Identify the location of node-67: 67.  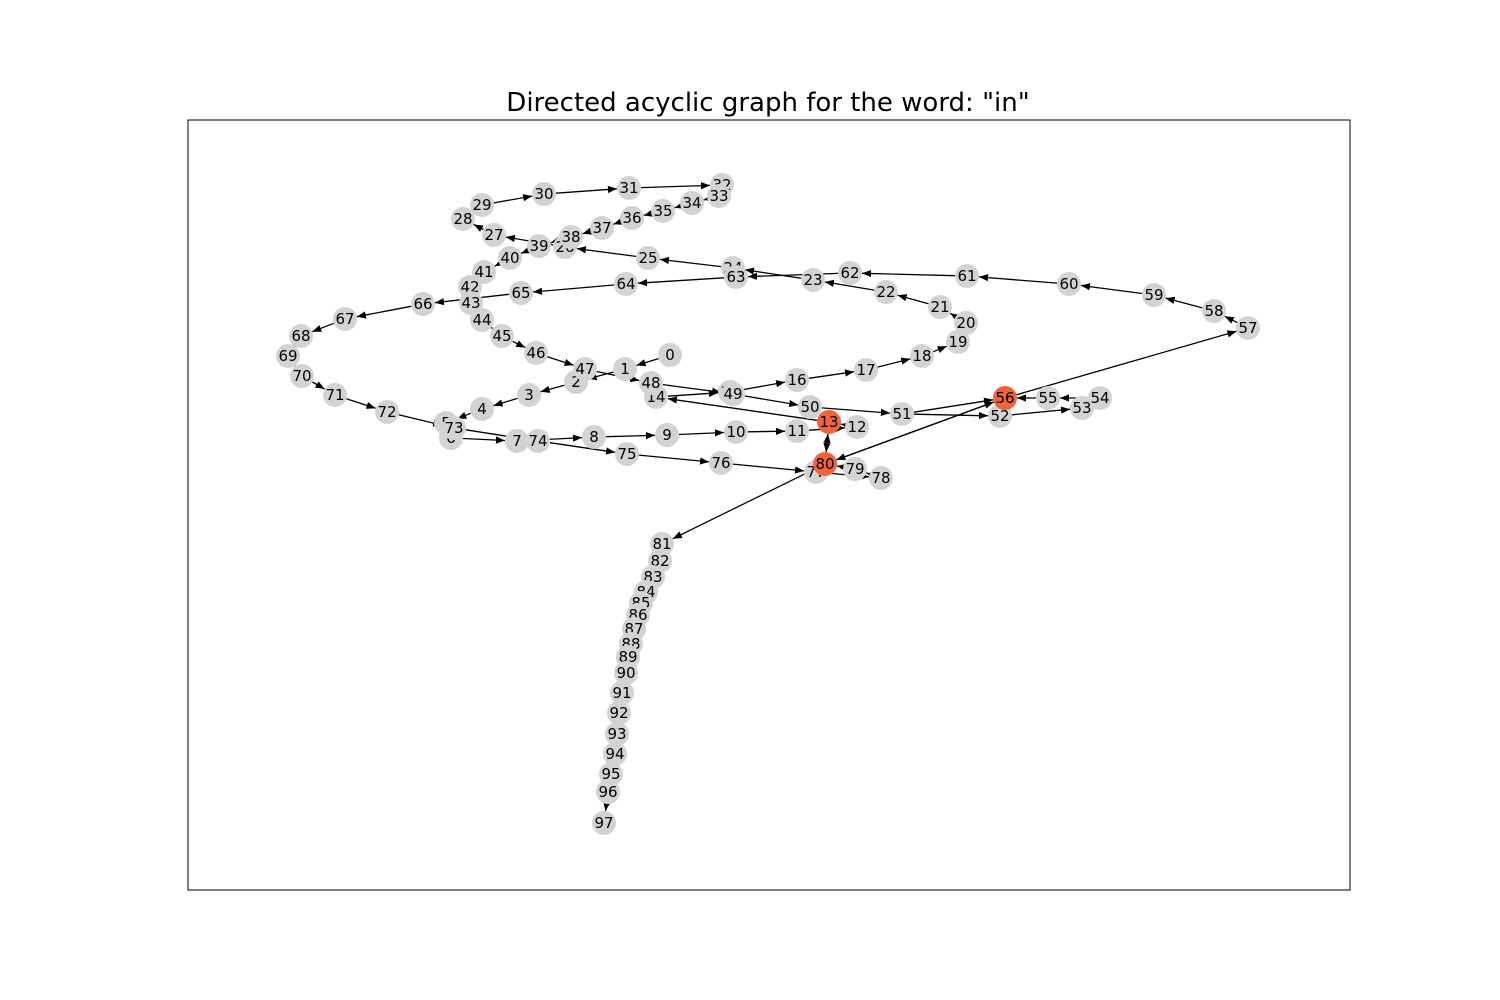
(345, 319).